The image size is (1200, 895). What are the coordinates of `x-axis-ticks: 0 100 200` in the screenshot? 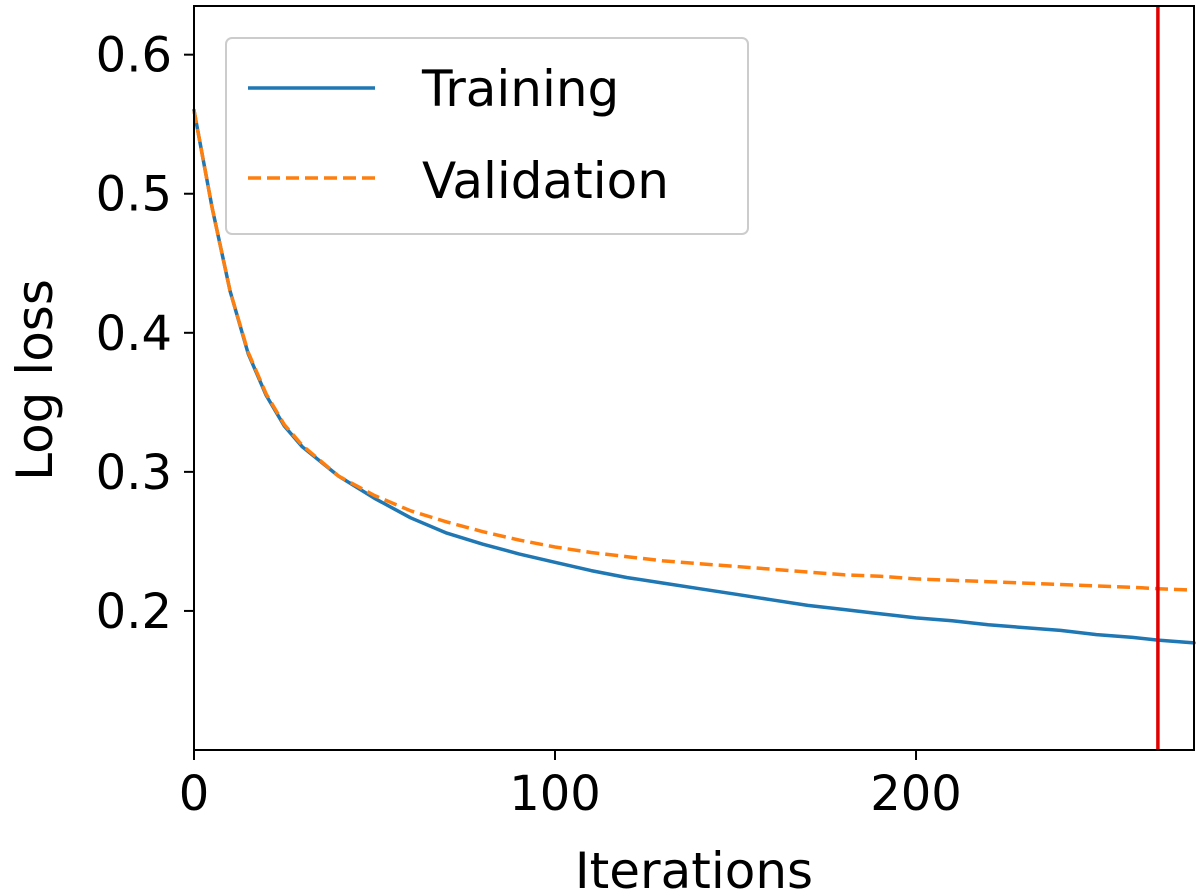 It's located at (570, 786).